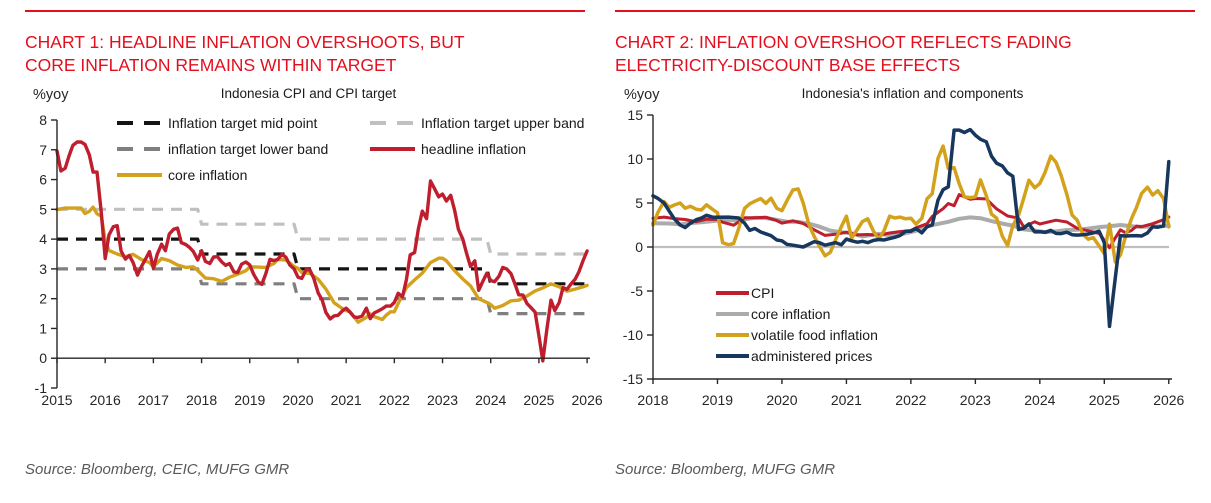 The image size is (1211, 503). Describe the element at coordinates (912, 93) in the screenshot. I see `chart2-subtitle: Indonesia's inflation and components` at that location.